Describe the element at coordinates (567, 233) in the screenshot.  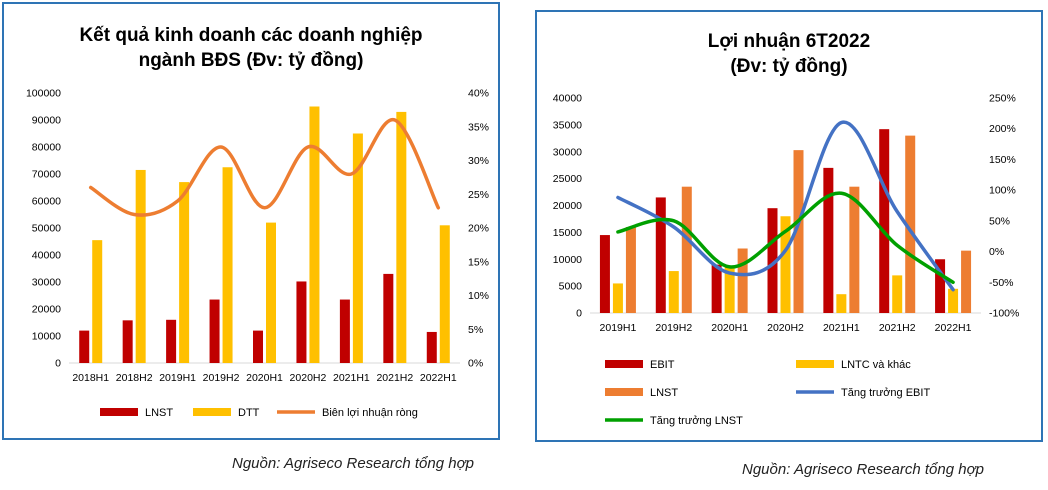
I see `y-left-tick-label: 15000` at that location.